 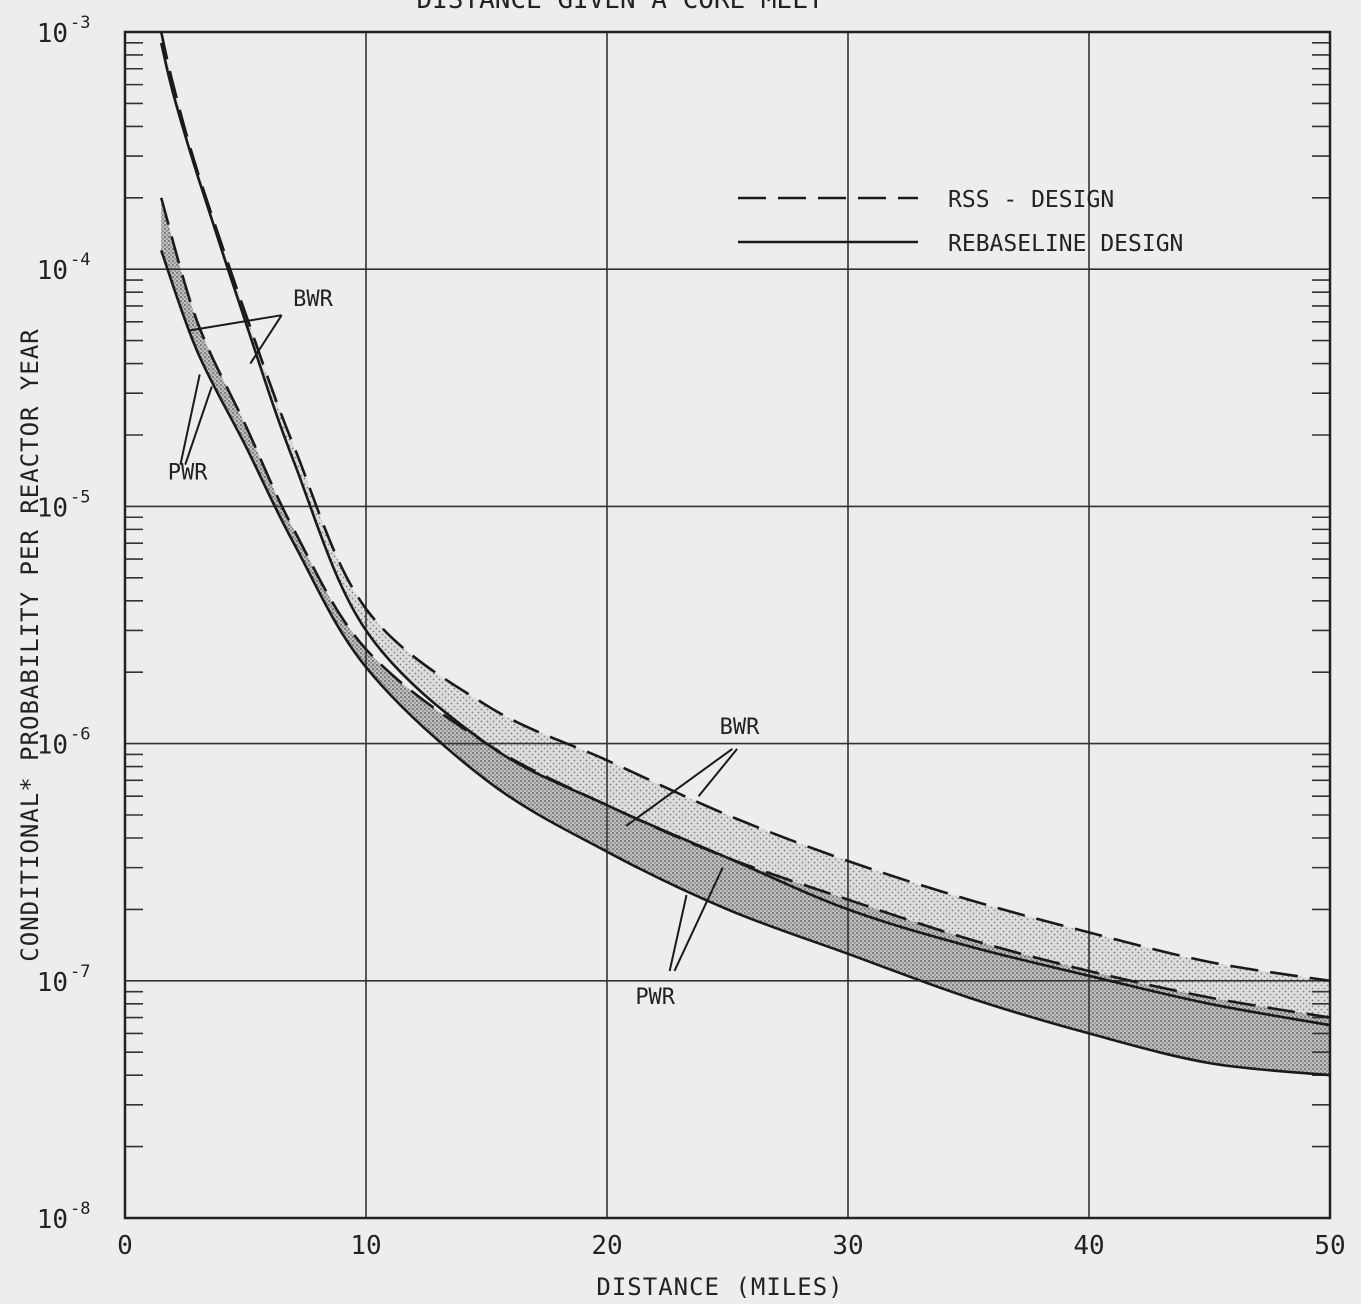 What do you see at coordinates (719, 1287) in the screenshot?
I see `x-axis-label: DISTANCE (MILES)` at bounding box center [719, 1287].